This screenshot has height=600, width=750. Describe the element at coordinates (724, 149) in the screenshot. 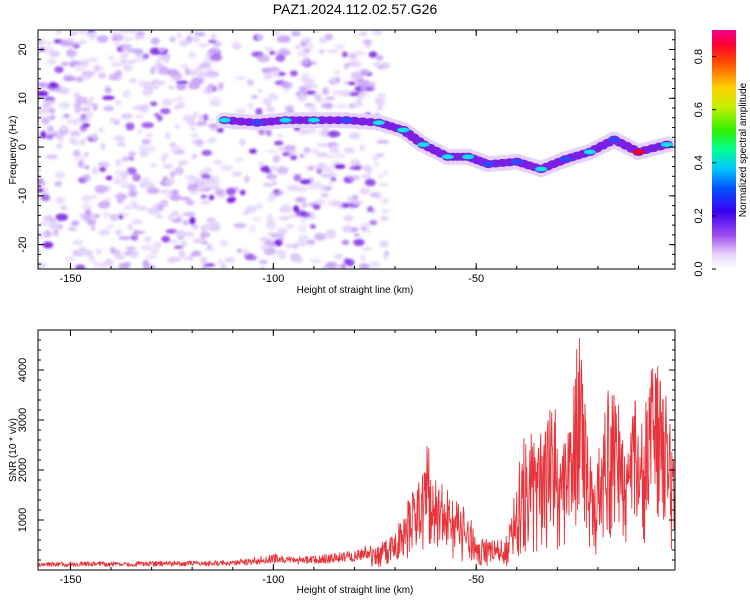

I see `colorbar-gradient` at that location.